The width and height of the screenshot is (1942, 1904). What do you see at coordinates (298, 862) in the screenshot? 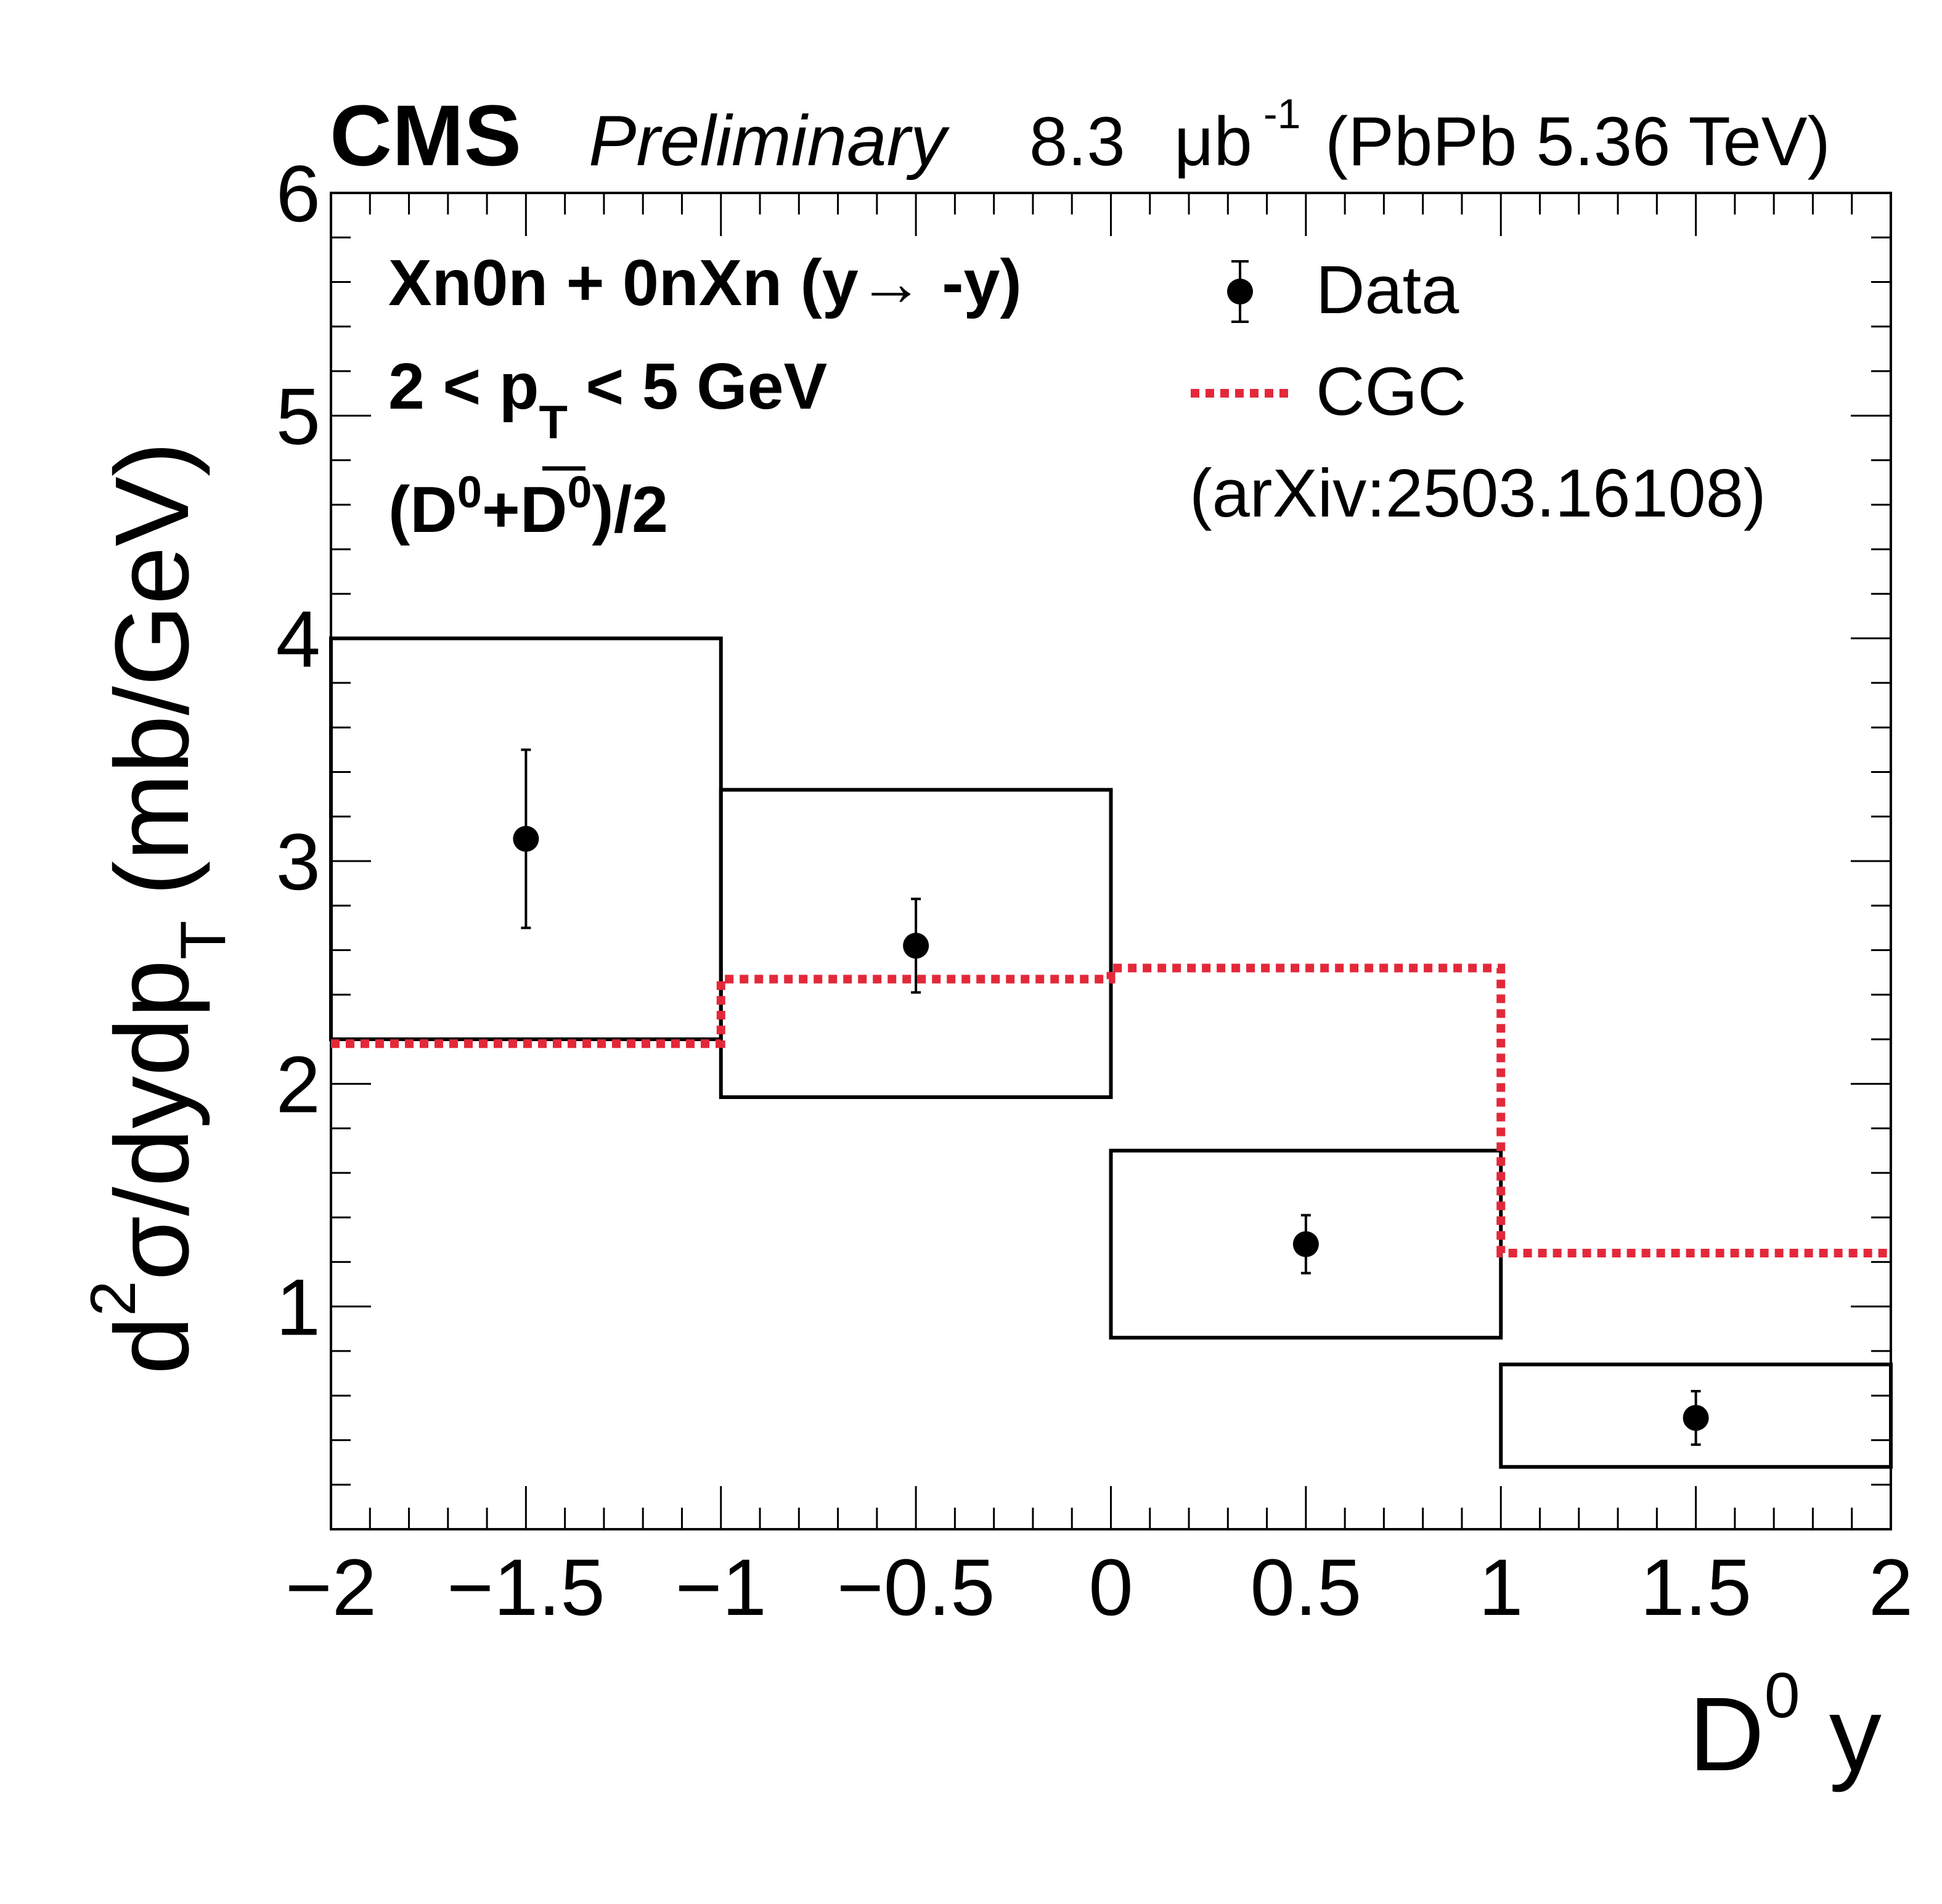
I see `y-tick-label: 3` at bounding box center [298, 862].